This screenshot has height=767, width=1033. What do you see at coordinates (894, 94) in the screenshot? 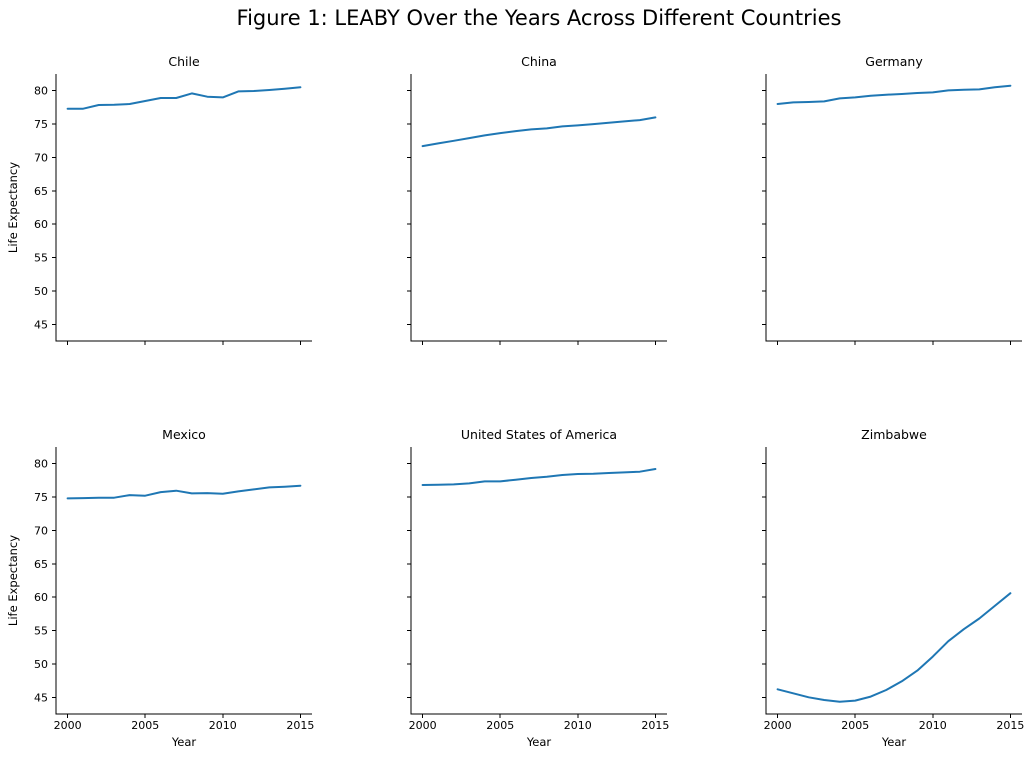
I see `line-germany` at bounding box center [894, 94].